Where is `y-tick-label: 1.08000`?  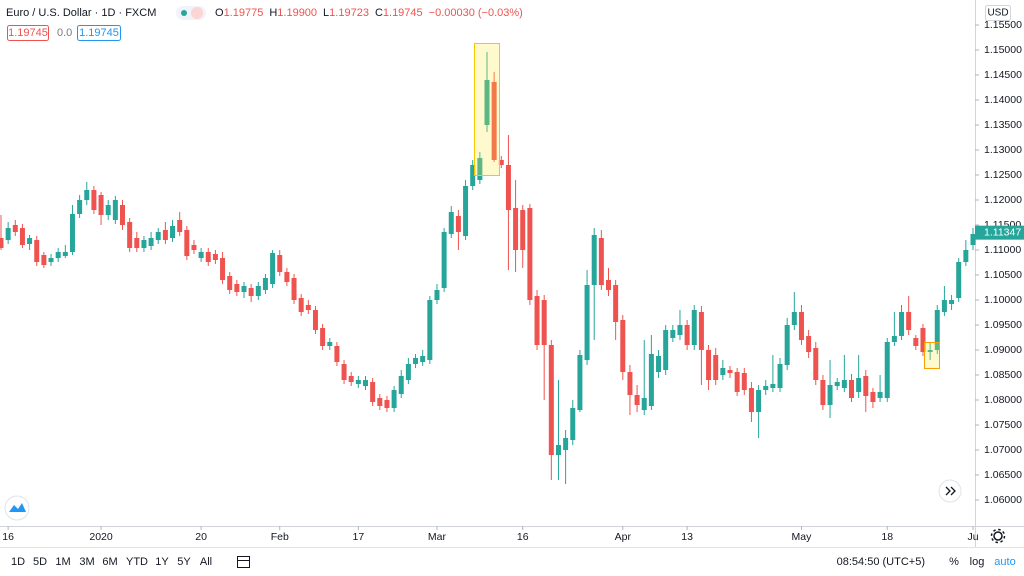 y-tick-label: 1.08000 is located at coordinates (1003, 400).